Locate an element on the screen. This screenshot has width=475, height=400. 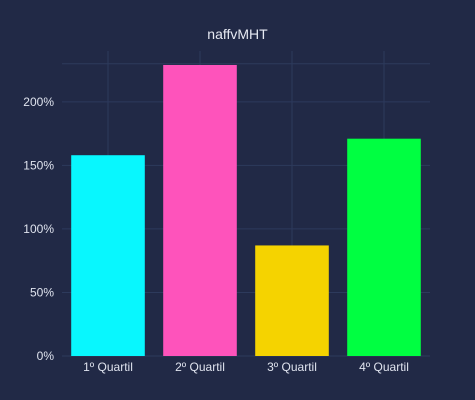
y-tick-label: 100% is located at coordinates (38, 229).